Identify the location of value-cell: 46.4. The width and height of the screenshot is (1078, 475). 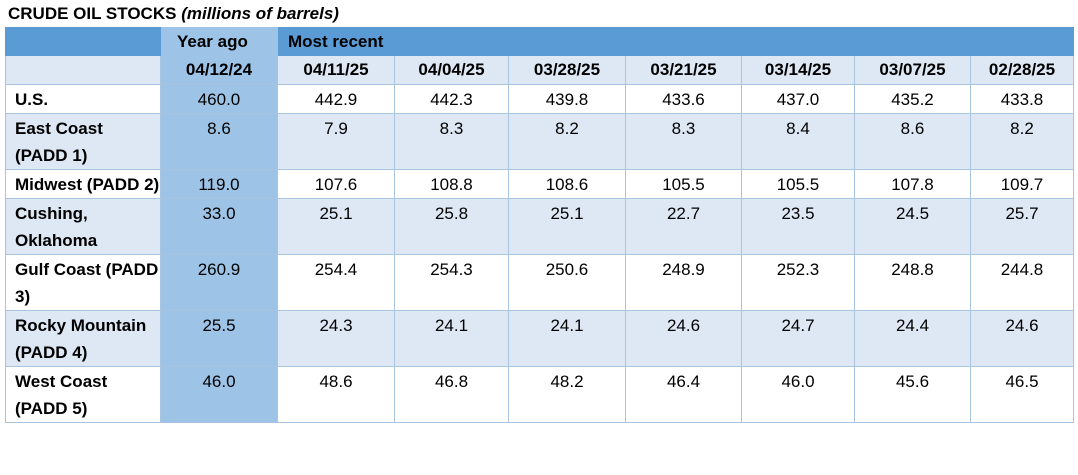
(683, 394).